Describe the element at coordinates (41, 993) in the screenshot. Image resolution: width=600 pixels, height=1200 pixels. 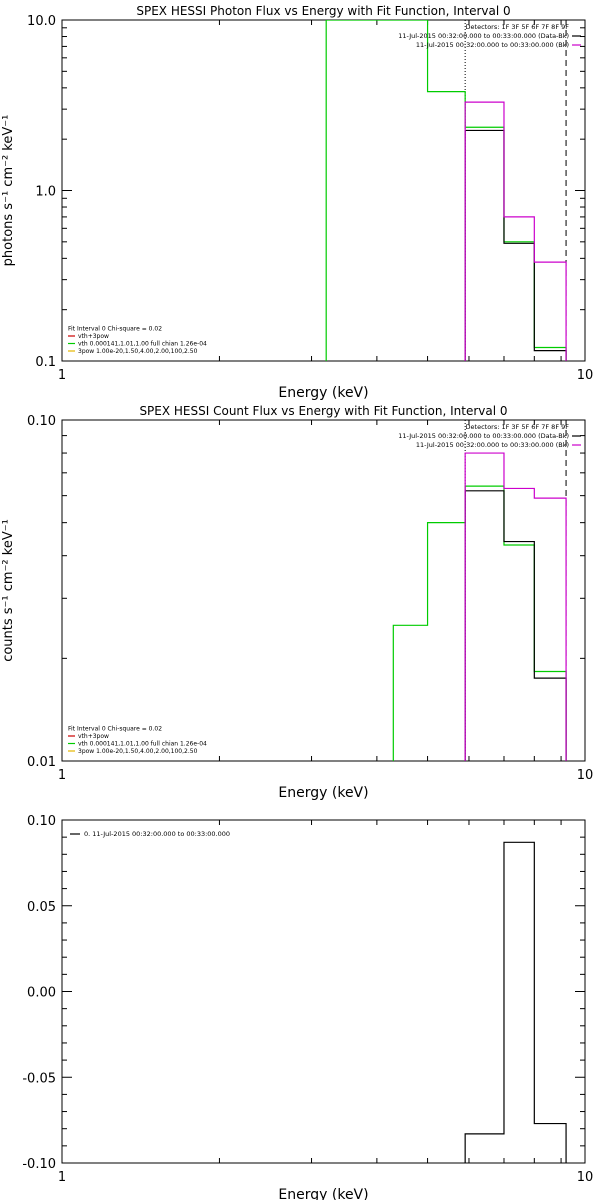
I see `y-tick-label: 0.00` at that location.